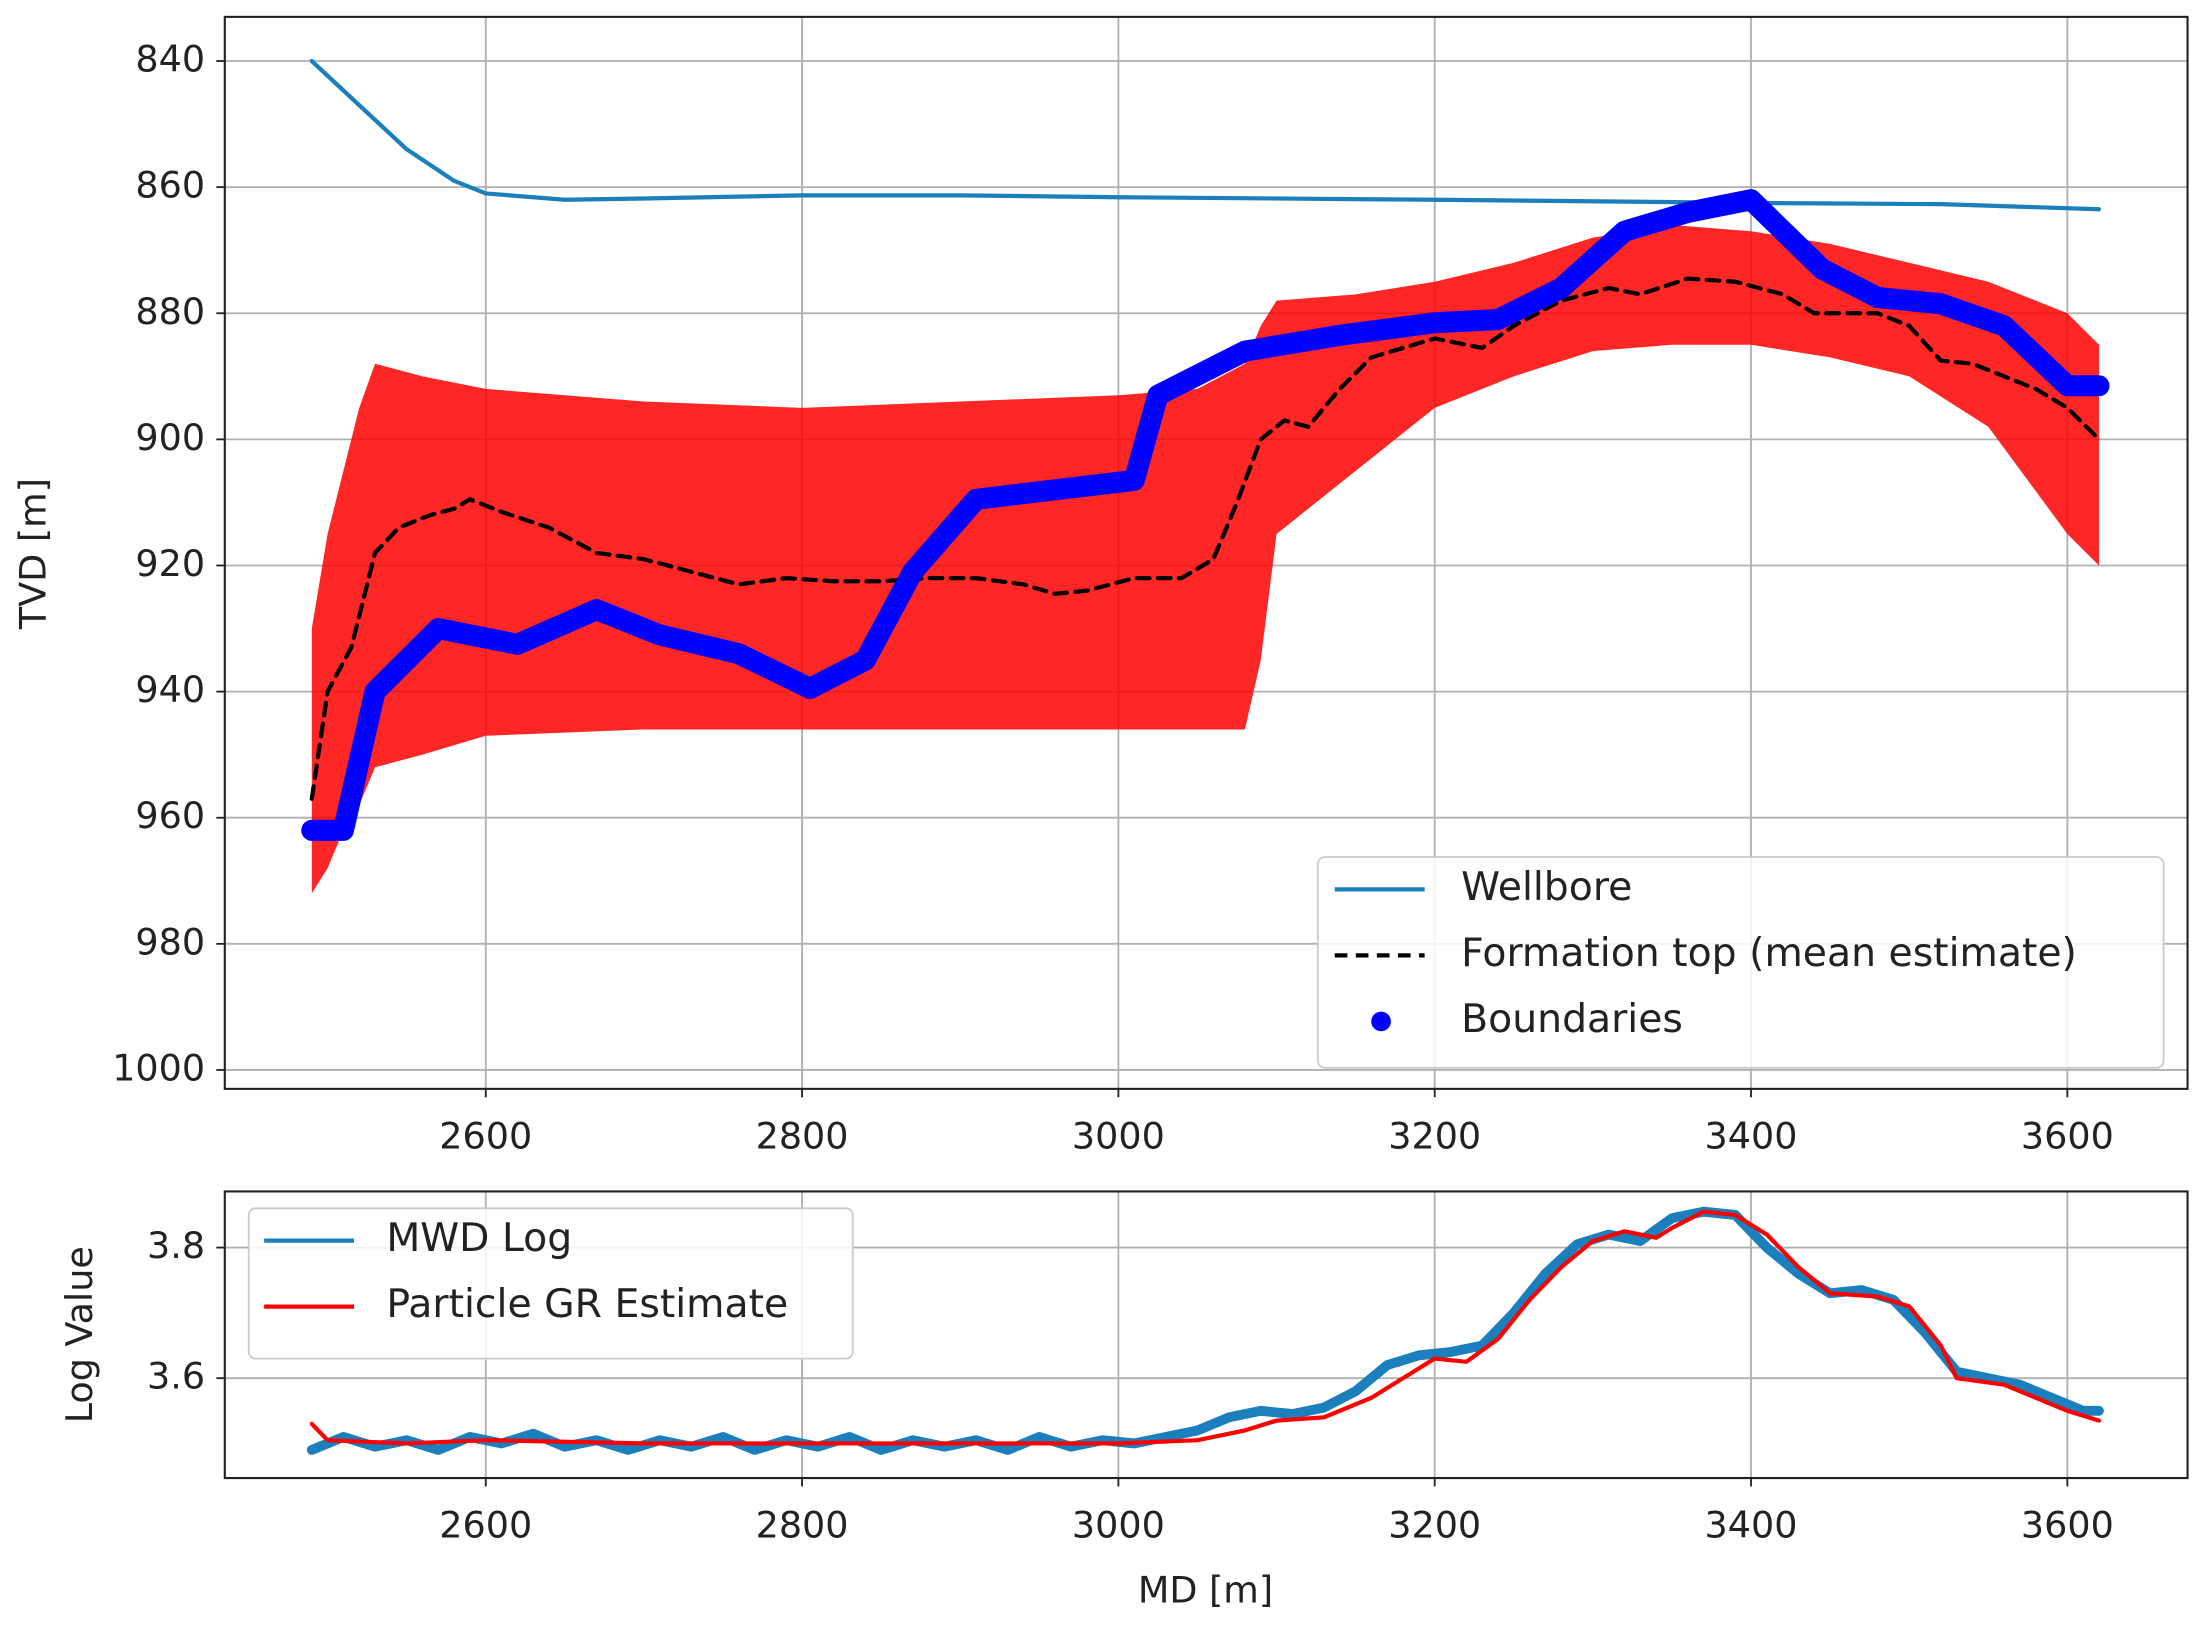 This screenshot has width=2203, height=1627. Describe the element at coordinates (33, 554) in the screenshot. I see `y-axis-label: TVD [m]` at that location.